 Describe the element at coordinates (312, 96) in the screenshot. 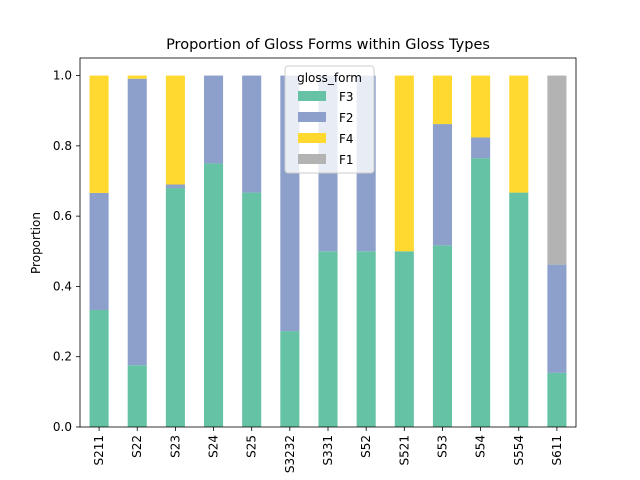

I see `legend-swatch-F3` at that location.